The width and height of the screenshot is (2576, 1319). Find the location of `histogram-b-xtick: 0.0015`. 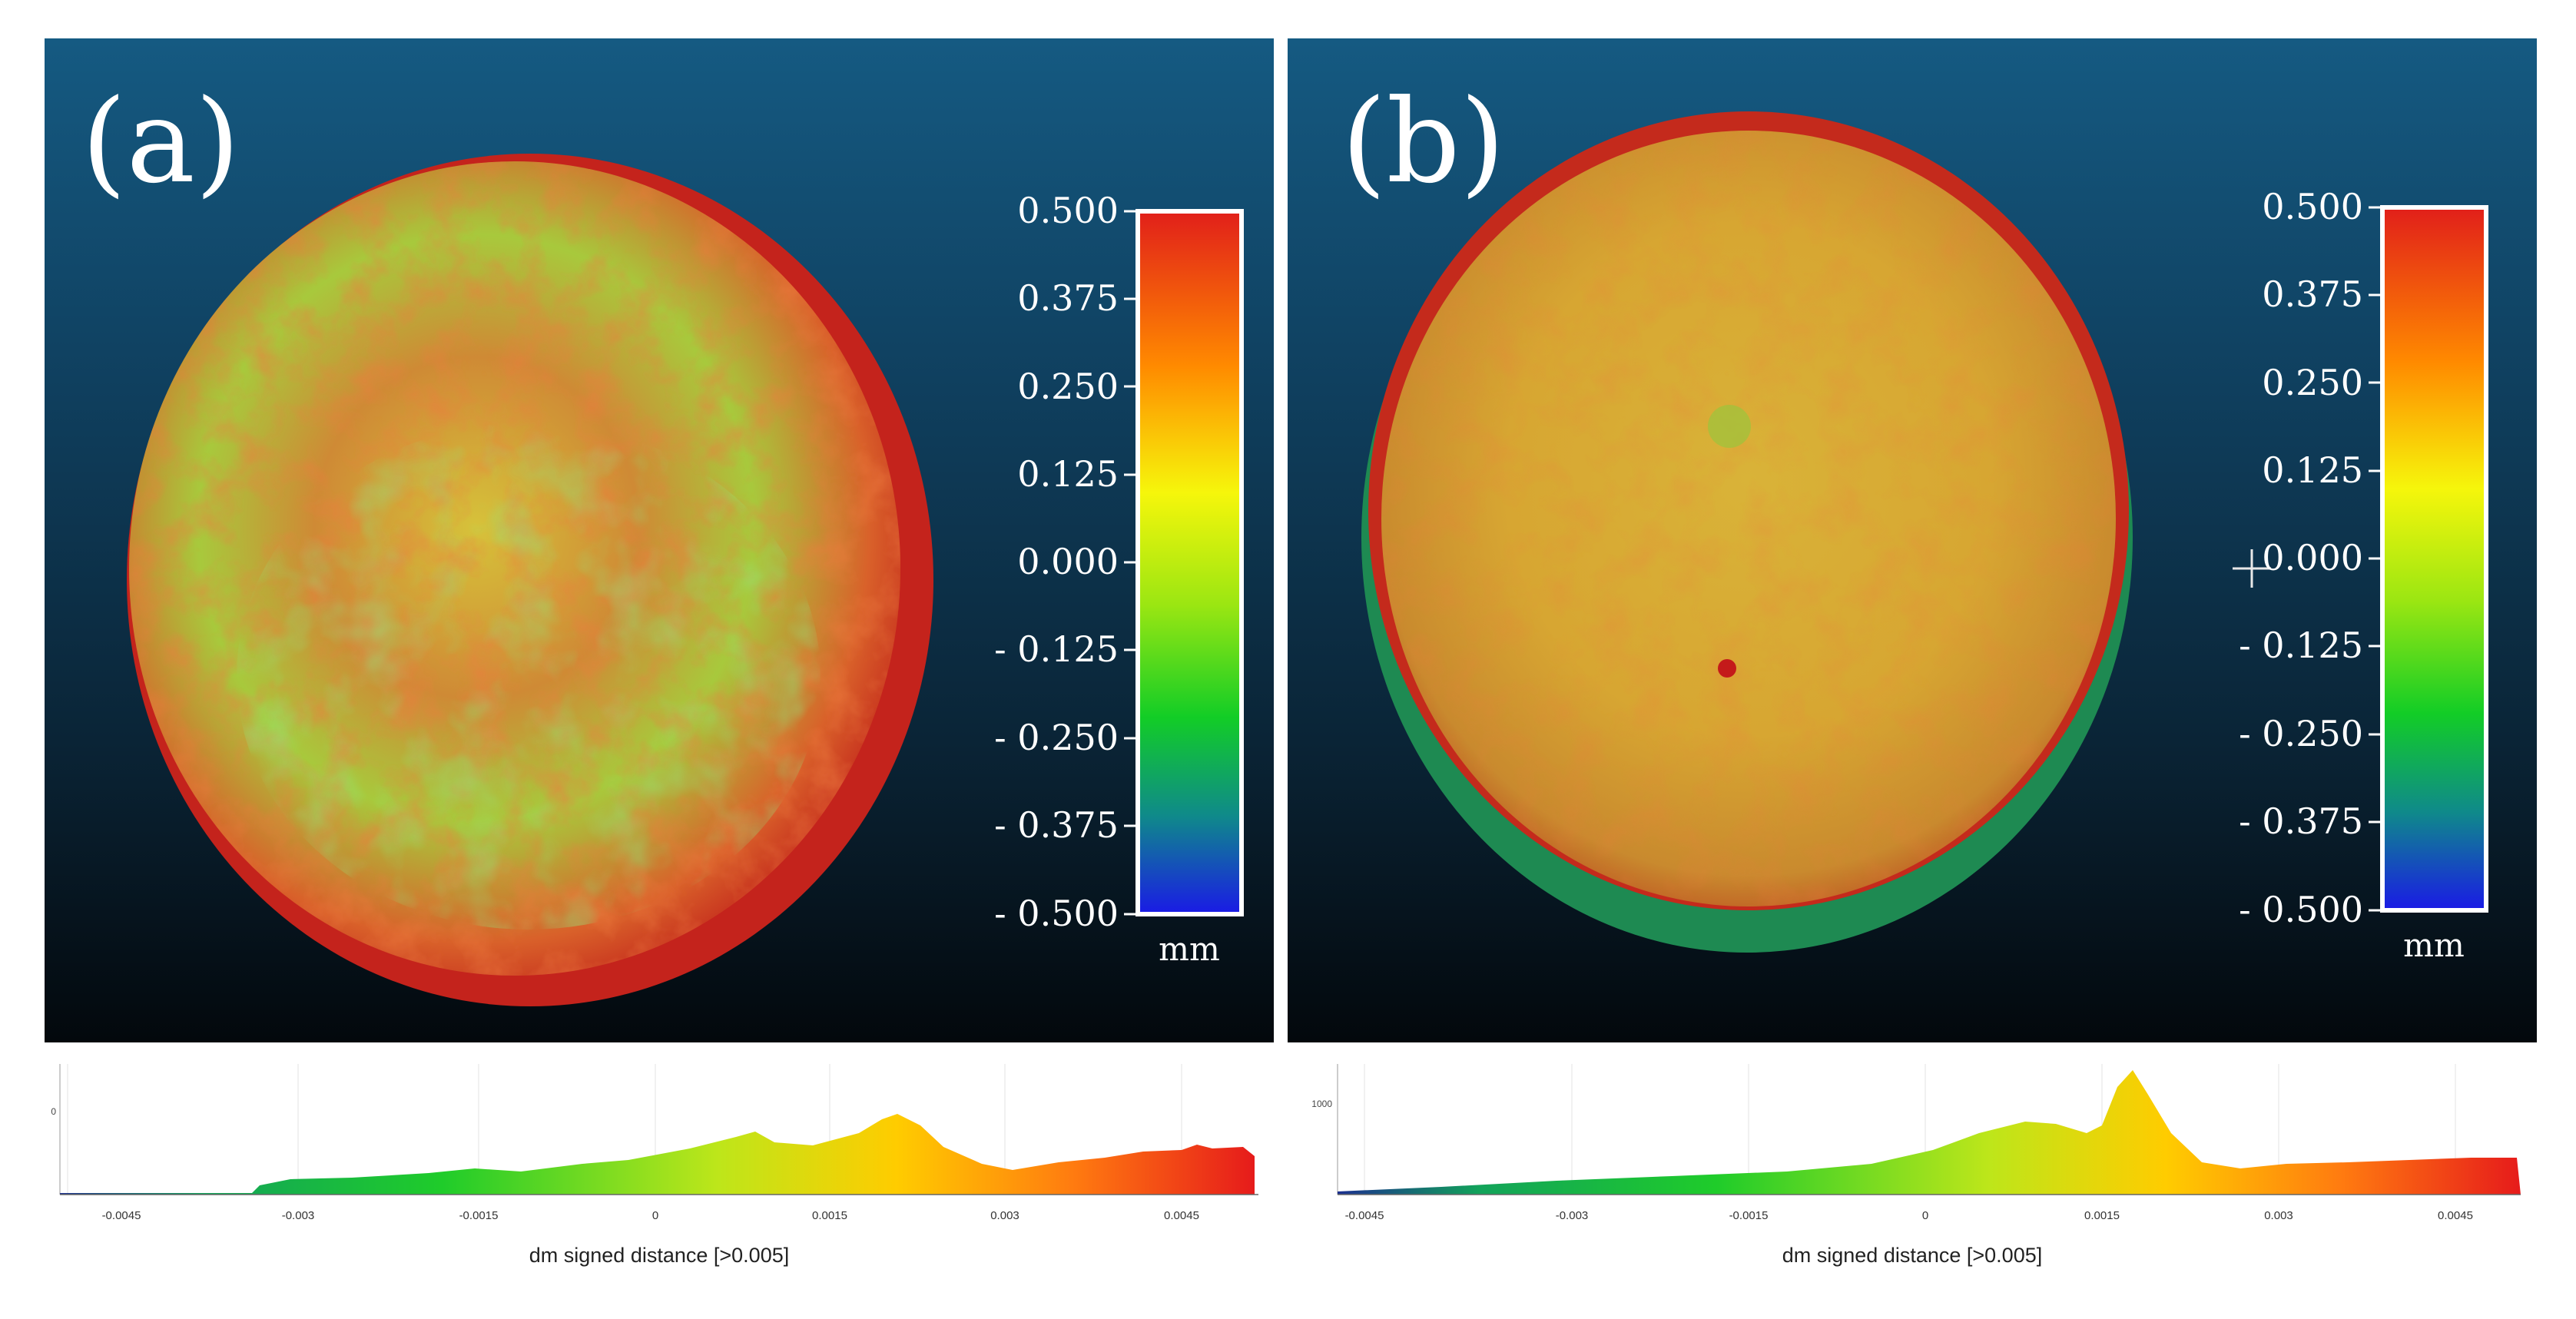

histogram-b-xtick: 0.0015 is located at coordinates (2102, 1215).